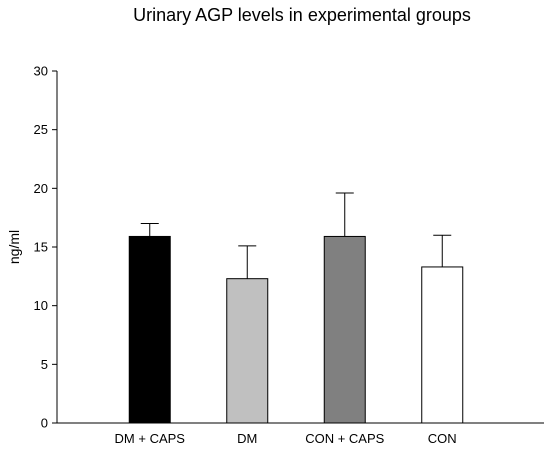  I want to click on x-tick-label: DM + CAPS, so click(150, 438).